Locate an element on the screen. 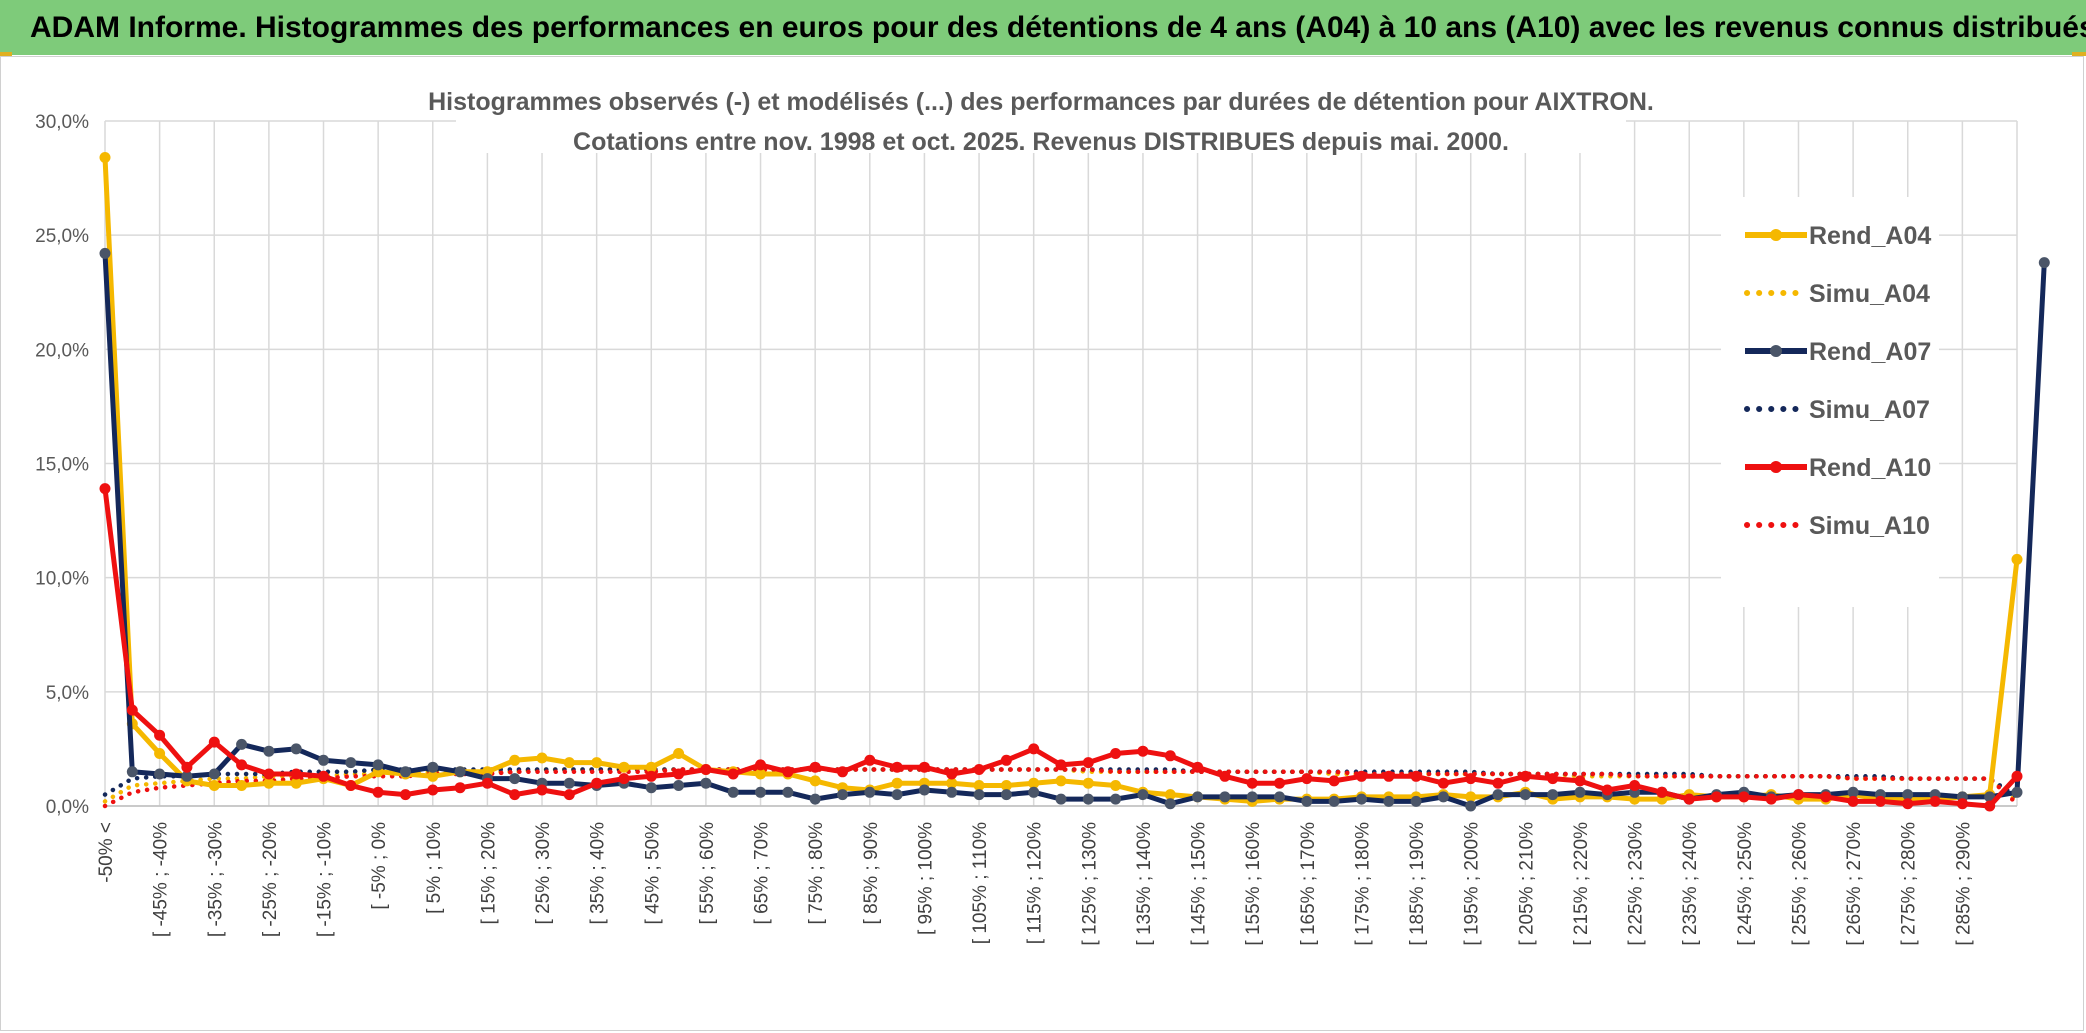  legend-marker is located at coordinates (1776, 467).